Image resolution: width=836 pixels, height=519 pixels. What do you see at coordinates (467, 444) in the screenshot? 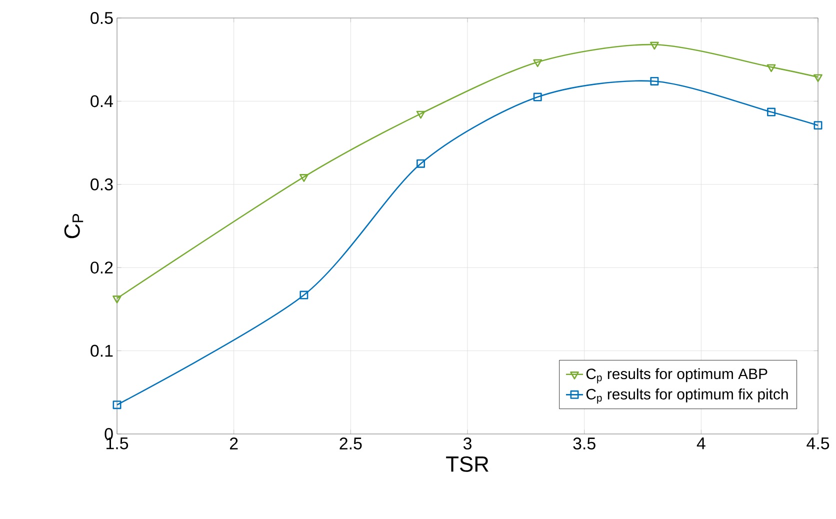
I see `x-tick-label: 3` at bounding box center [467, 444].